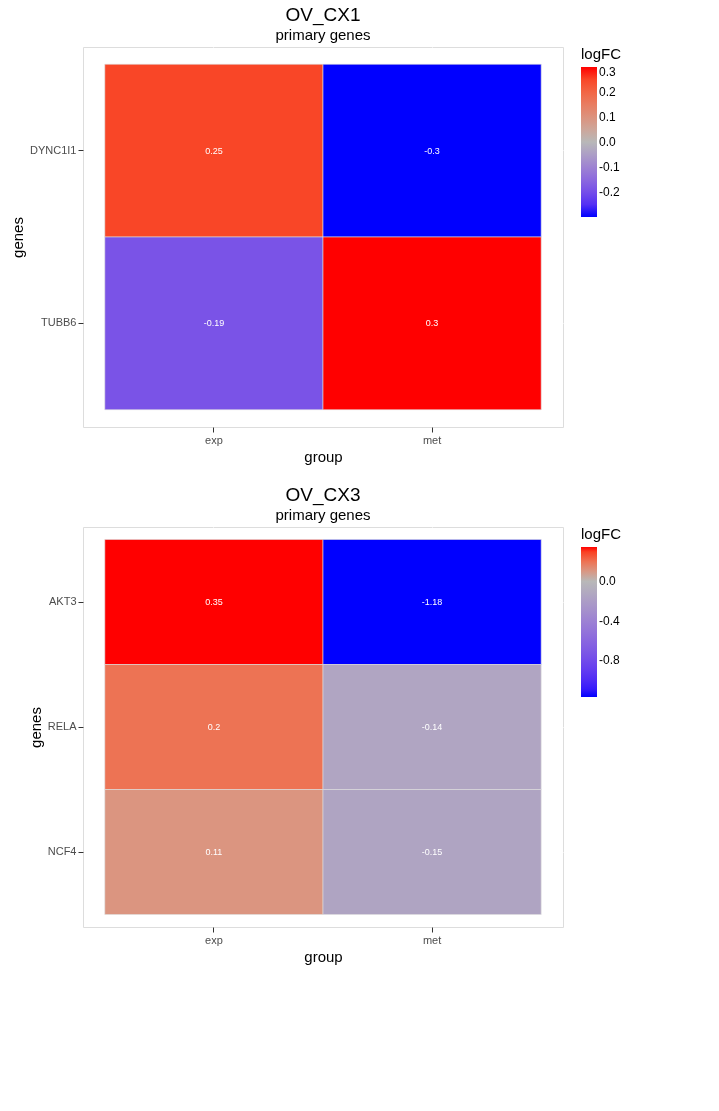 The width and height of the screenshot is (719, 1111). What do you see at coordinates (323, 15) in the screenshot?
I see `chart-title: OV_CX1` at bounding box center [323, 15].